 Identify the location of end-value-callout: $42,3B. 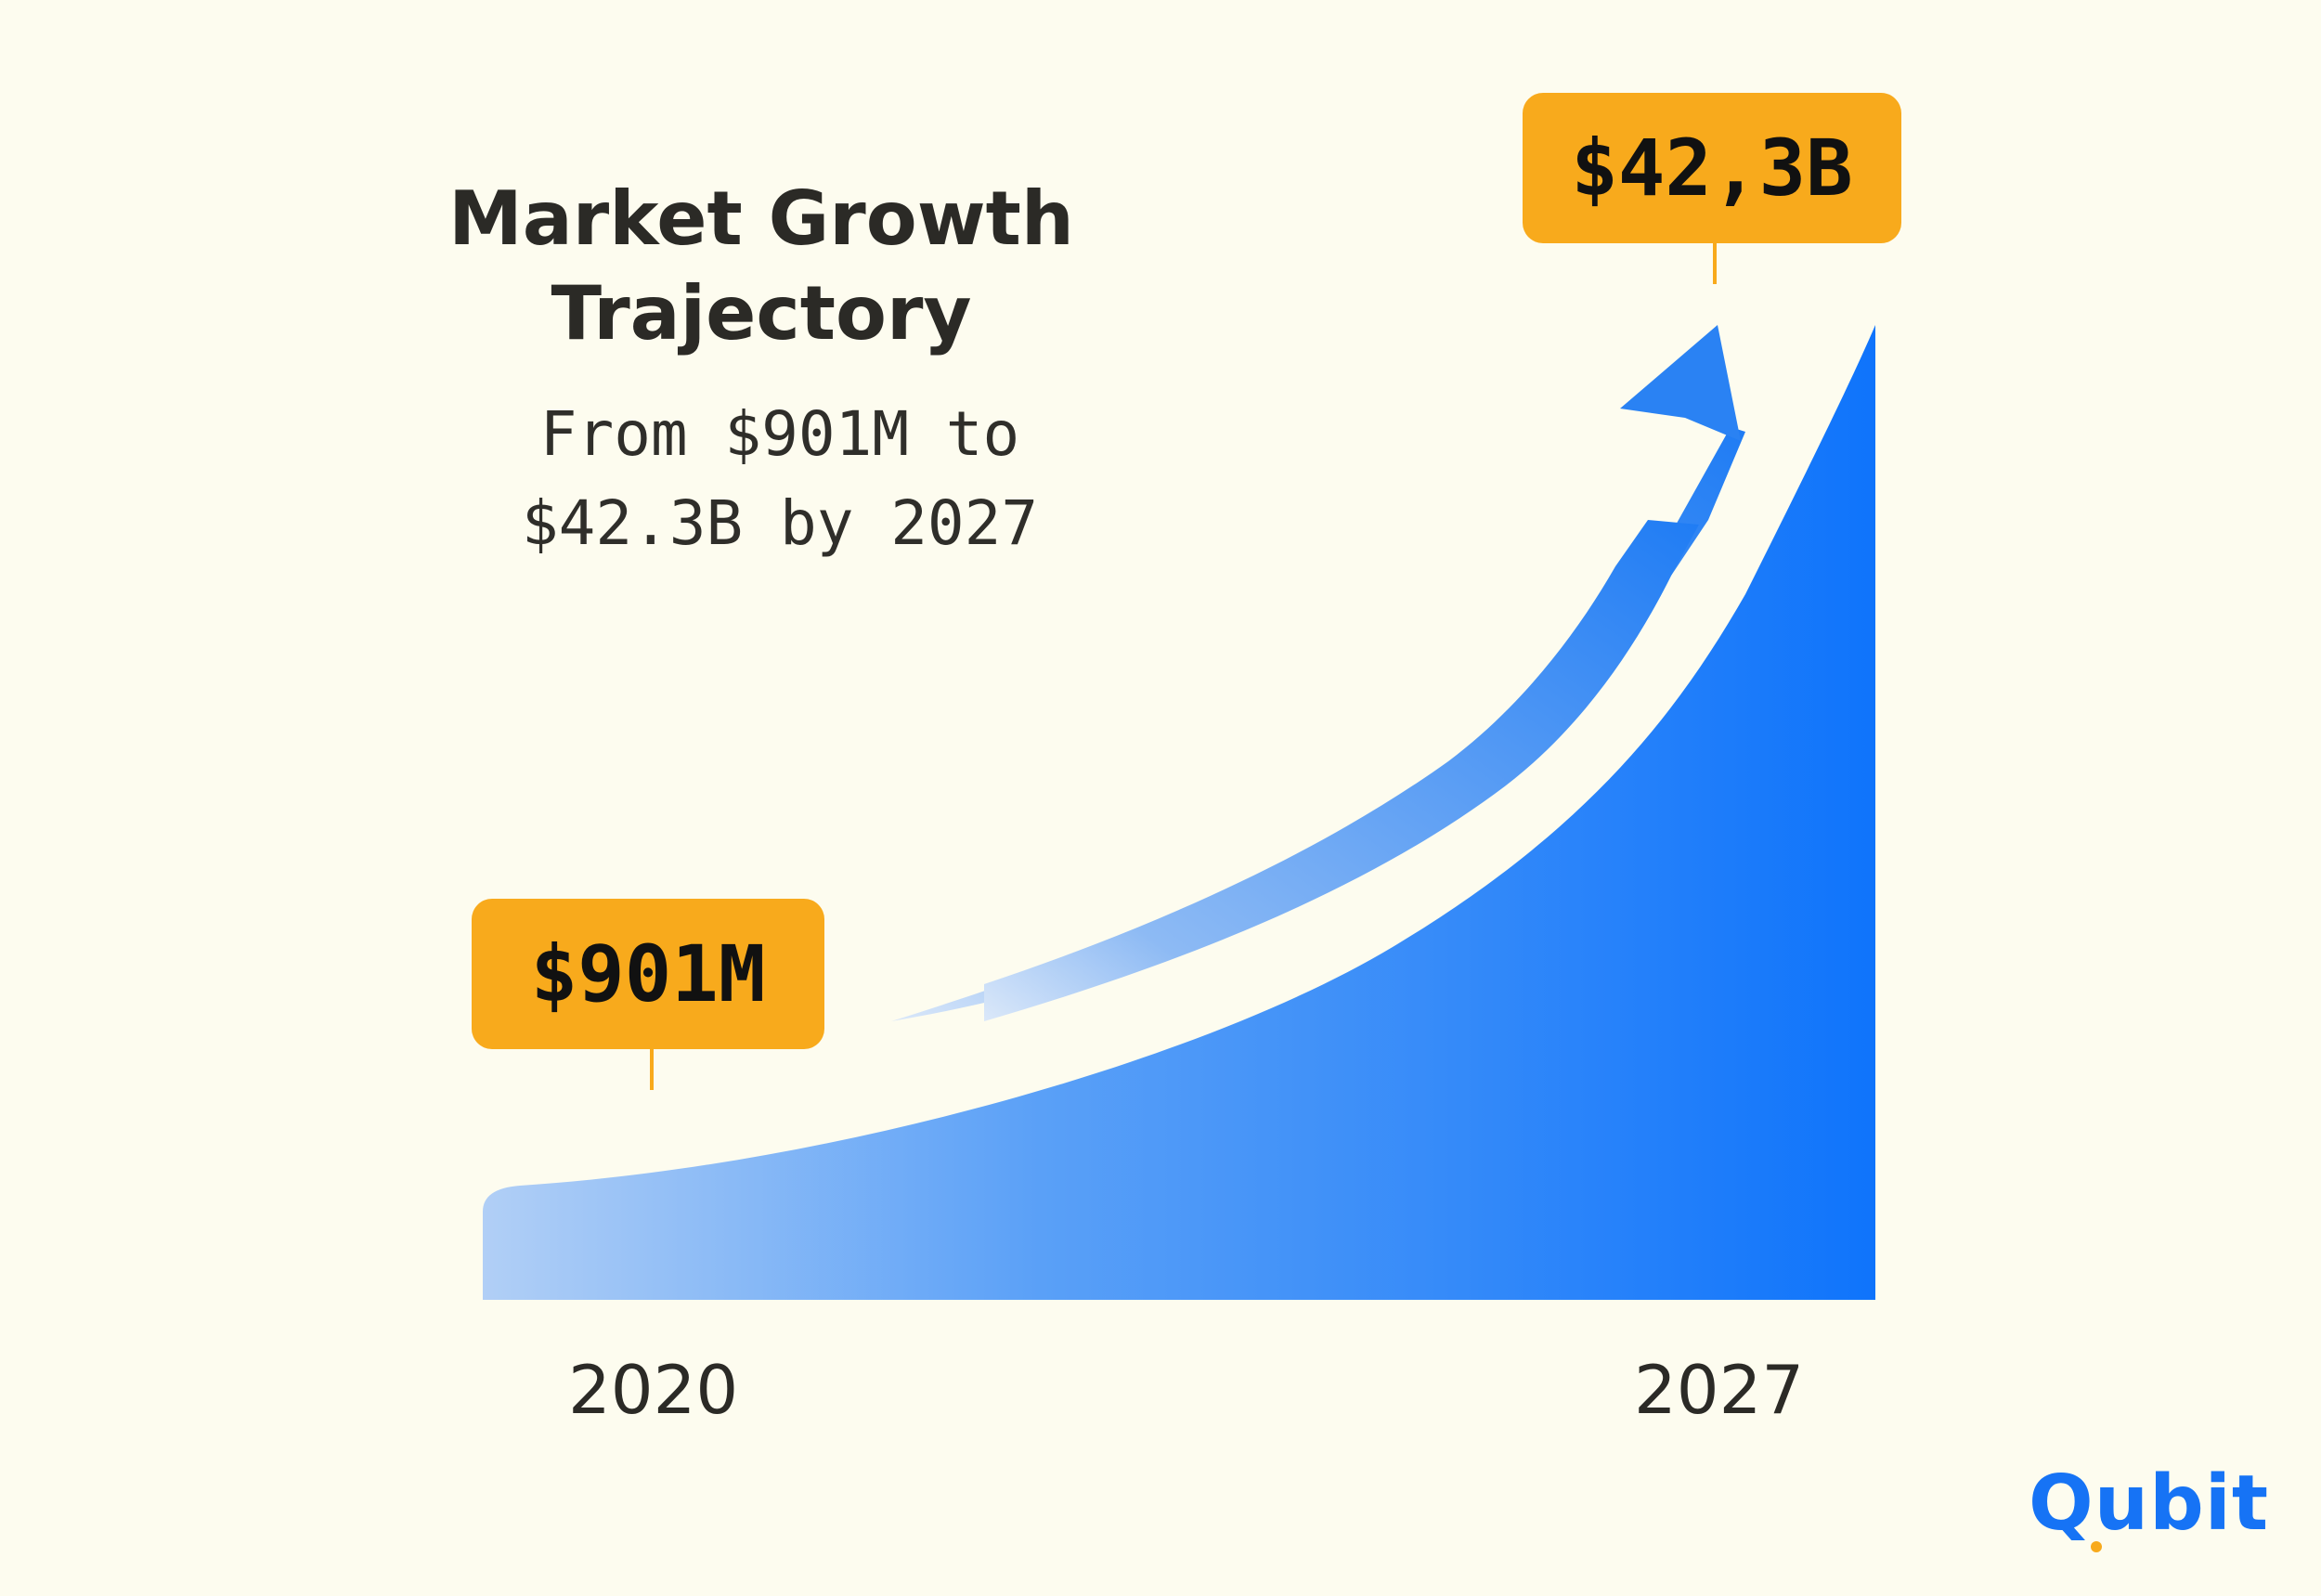
(1712, 168).